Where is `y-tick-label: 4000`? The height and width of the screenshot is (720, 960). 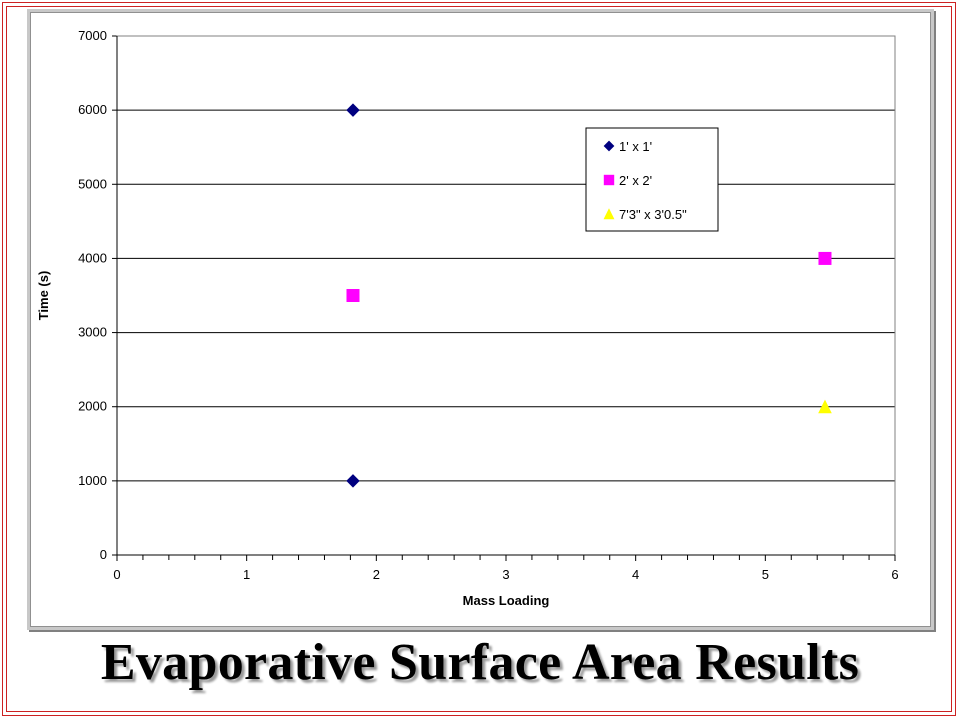
y-tick-label: 4000 is located at coordinates (92, 257).